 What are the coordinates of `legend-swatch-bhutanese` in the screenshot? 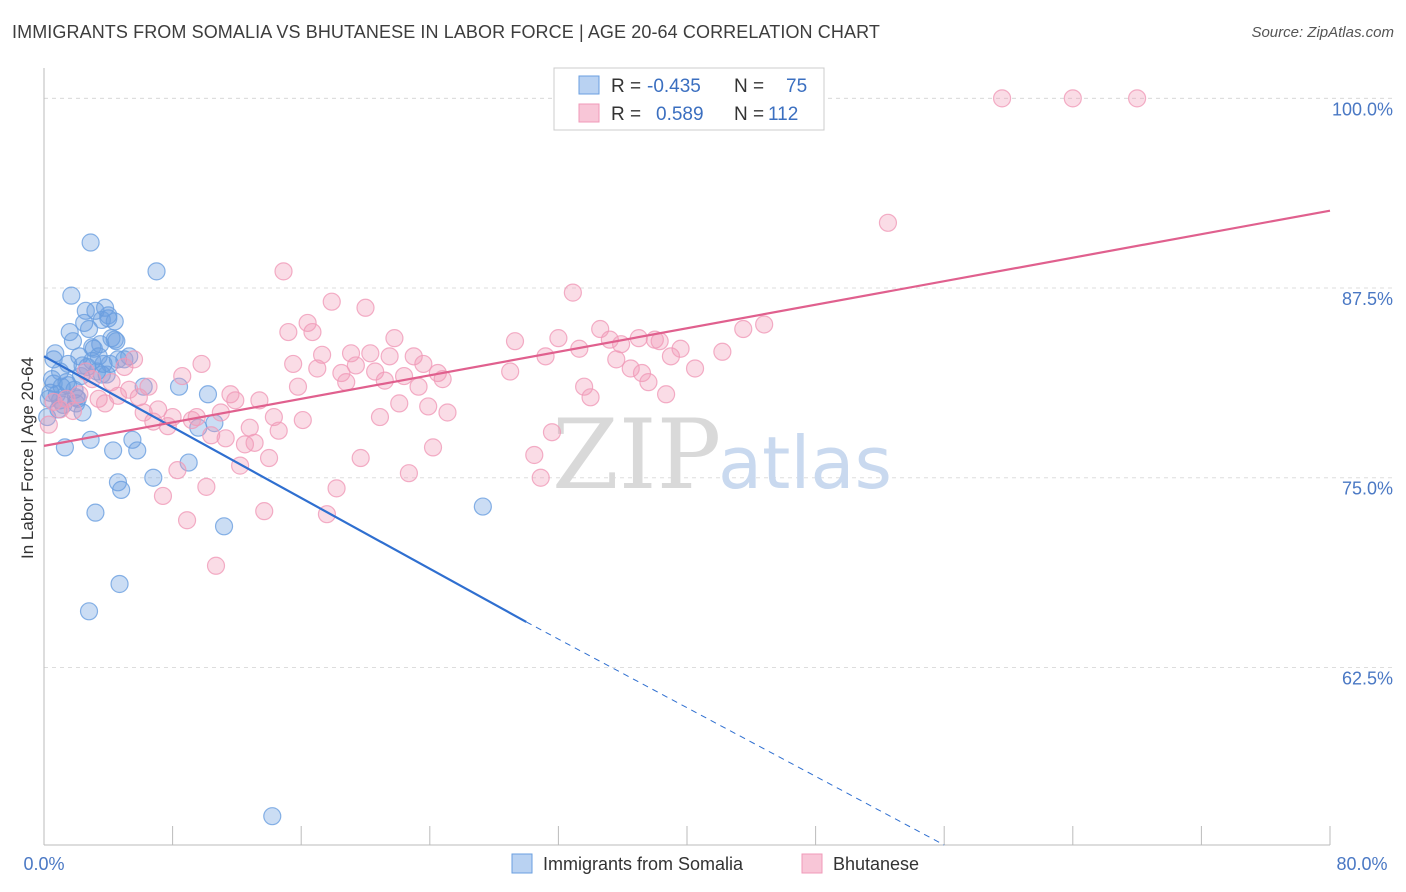 It's located at (589, 113).